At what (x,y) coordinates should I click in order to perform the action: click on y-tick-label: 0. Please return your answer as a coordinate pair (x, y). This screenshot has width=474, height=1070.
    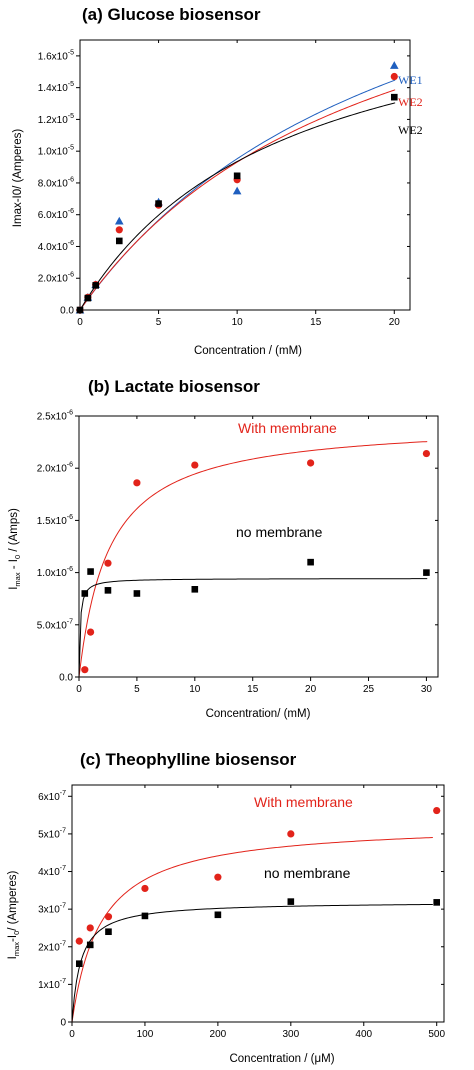
    Looking at the image, I should click on (63, 1023).